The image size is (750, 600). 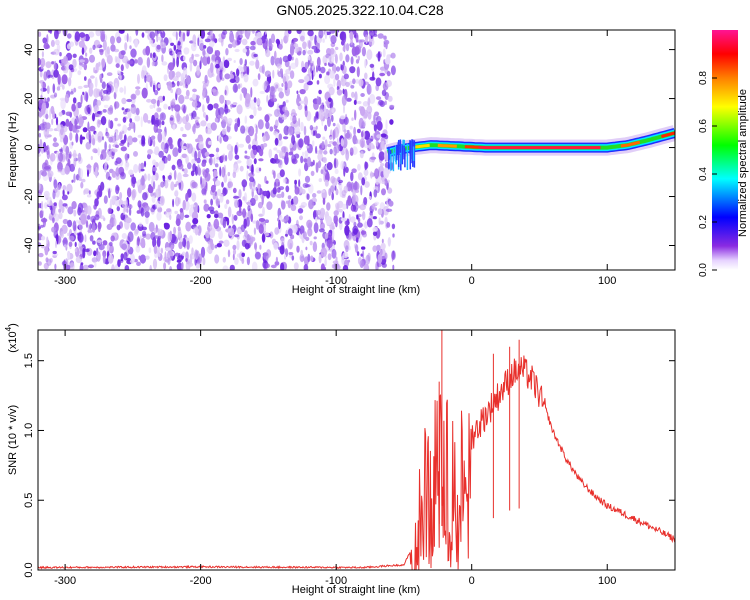 I want to click on spectrogram-ylabel: Frequency (Hz), so click(x=13, y=150).